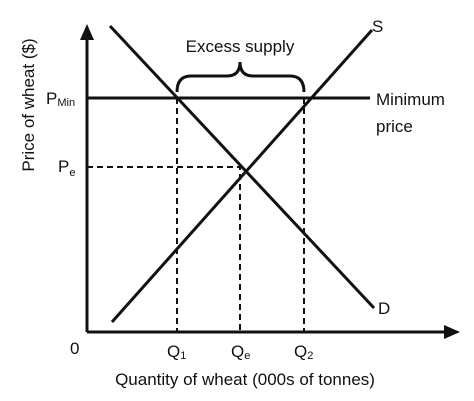 The width and height of the screenshot is (474, 401). I want to click on price-label: Pe, so click(66, 168).